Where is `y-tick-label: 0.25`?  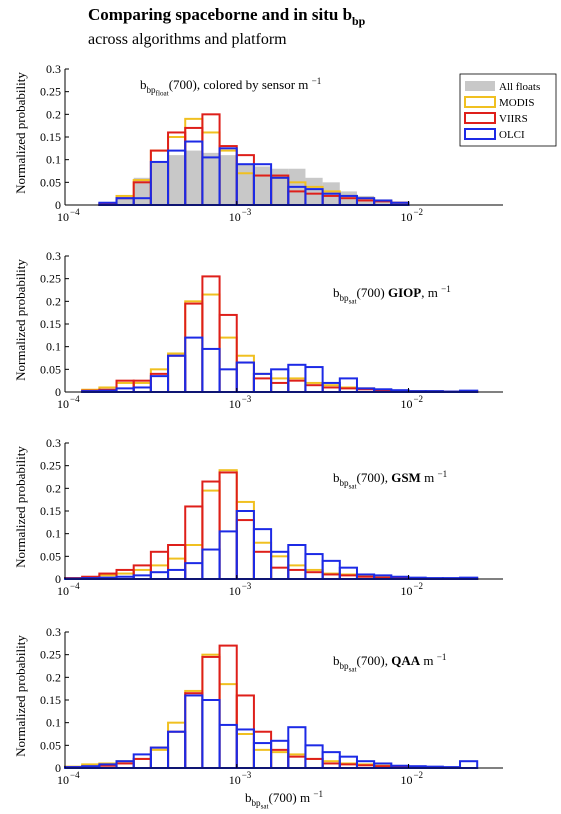
y-tick-label: 0.25 is located at coordinates (50, 466).